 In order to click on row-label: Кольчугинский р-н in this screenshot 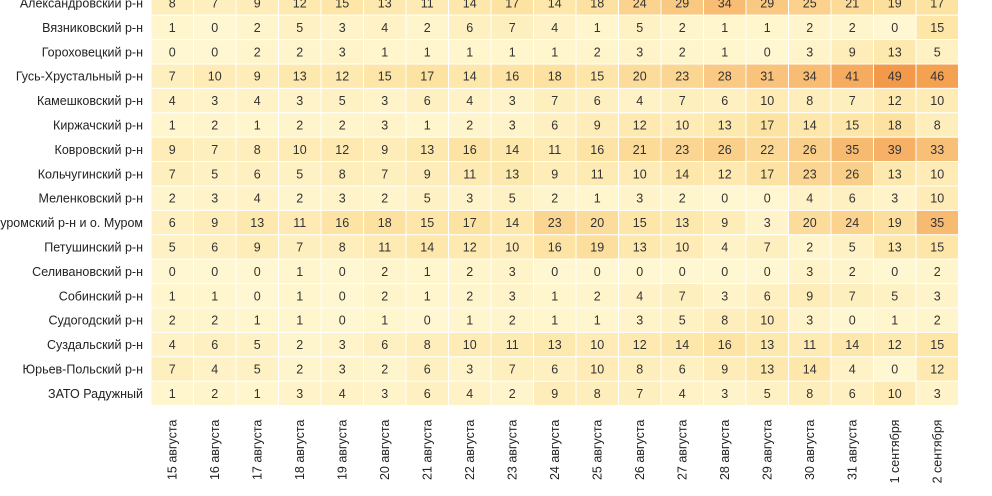, I will do `click(90, 174)`.